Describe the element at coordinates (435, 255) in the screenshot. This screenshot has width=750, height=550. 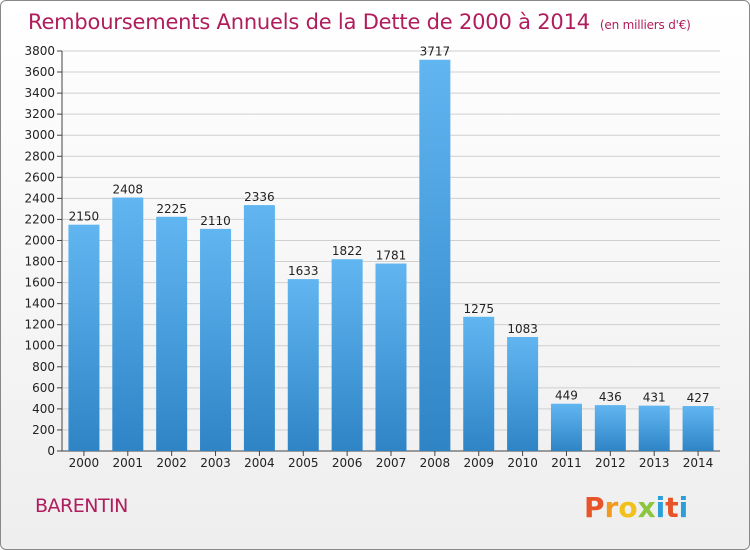
I see `bar-2008` at that location.